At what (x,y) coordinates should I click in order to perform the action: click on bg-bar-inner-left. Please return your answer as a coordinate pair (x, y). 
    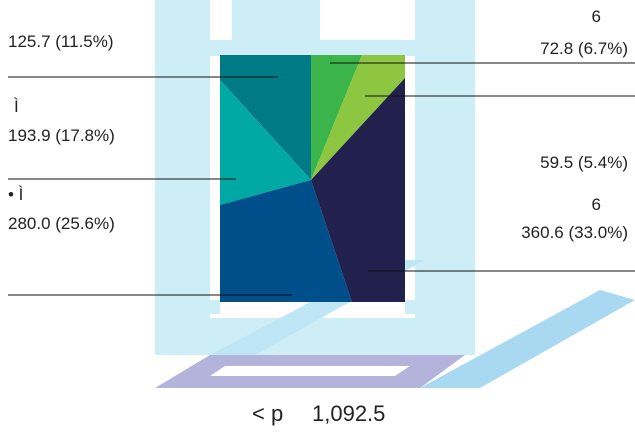
    Looking at the image, I should click on (197, 307).